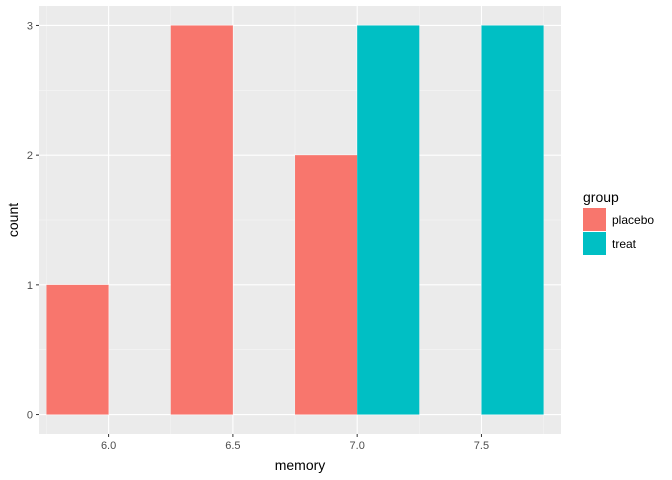  Describe the element at coordinates (594, 219) in the screenshot. I see `legend-key-placebo` at that location.